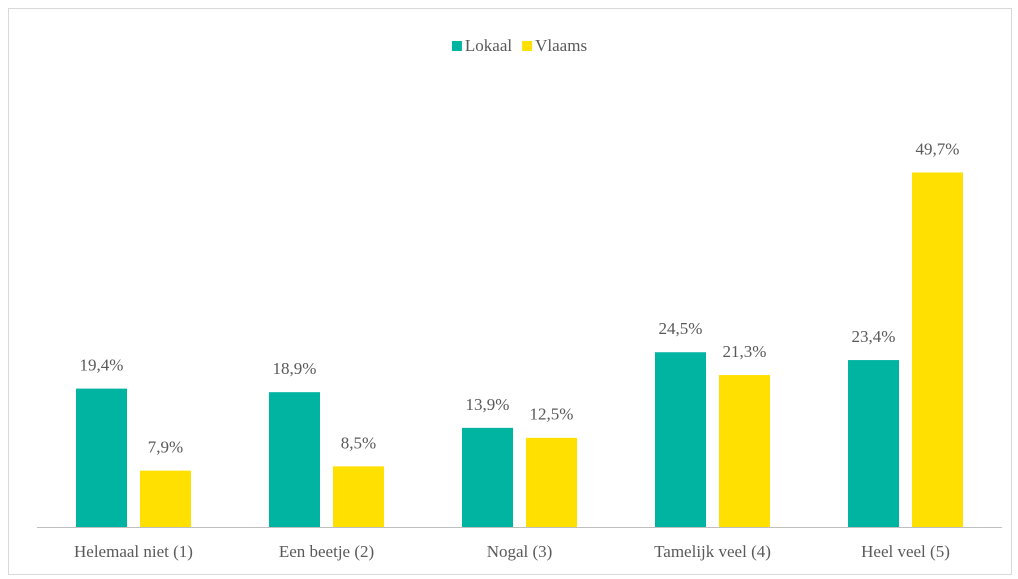  What do you see at coordinates (520, 551) in the screenshot?
I see `x-tick-label: Nogal (3)` at bounding box center [520, 551].